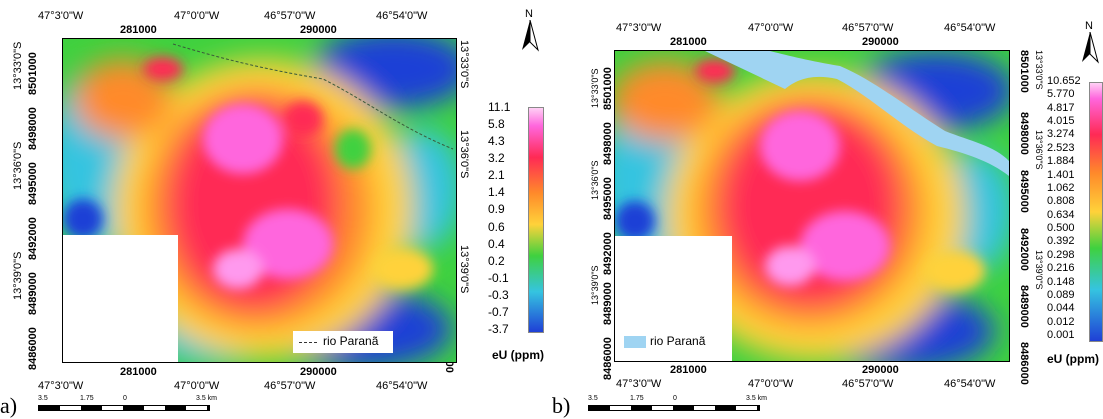 This screenshot has width=1103, height=419. I want to click on utm-y-label-right: 8498000, so click(1024, 133).